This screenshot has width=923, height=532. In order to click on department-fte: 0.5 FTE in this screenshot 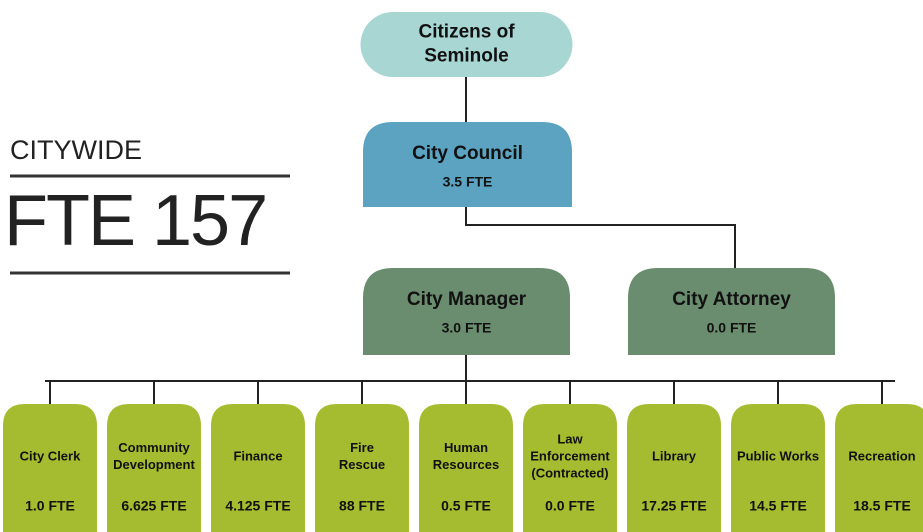, I will do `click(466, 506)`.